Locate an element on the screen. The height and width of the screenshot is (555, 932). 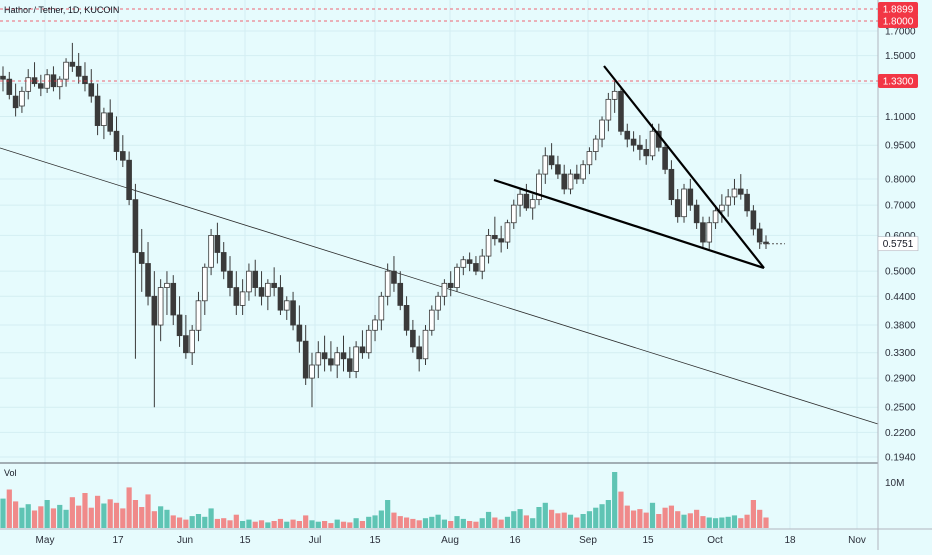
price-tag-label: 1.8899 is located at coordinates (898, 10).